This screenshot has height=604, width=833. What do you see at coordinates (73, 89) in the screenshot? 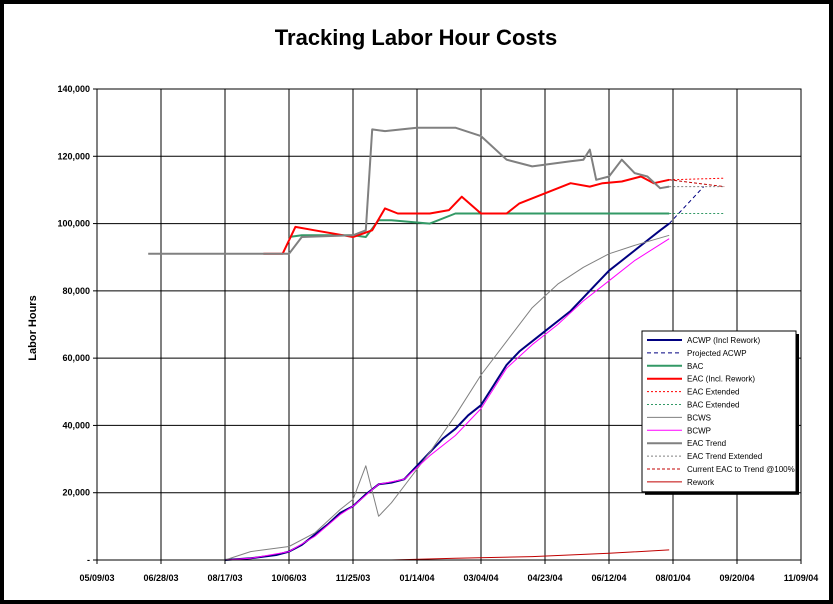
I see `y-tick-label: 140,000` at bounding box center [73, 89].